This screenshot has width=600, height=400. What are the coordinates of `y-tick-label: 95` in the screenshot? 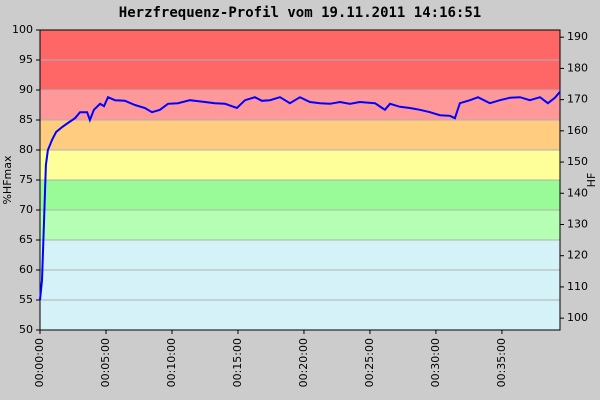 It's located at (26, 59).